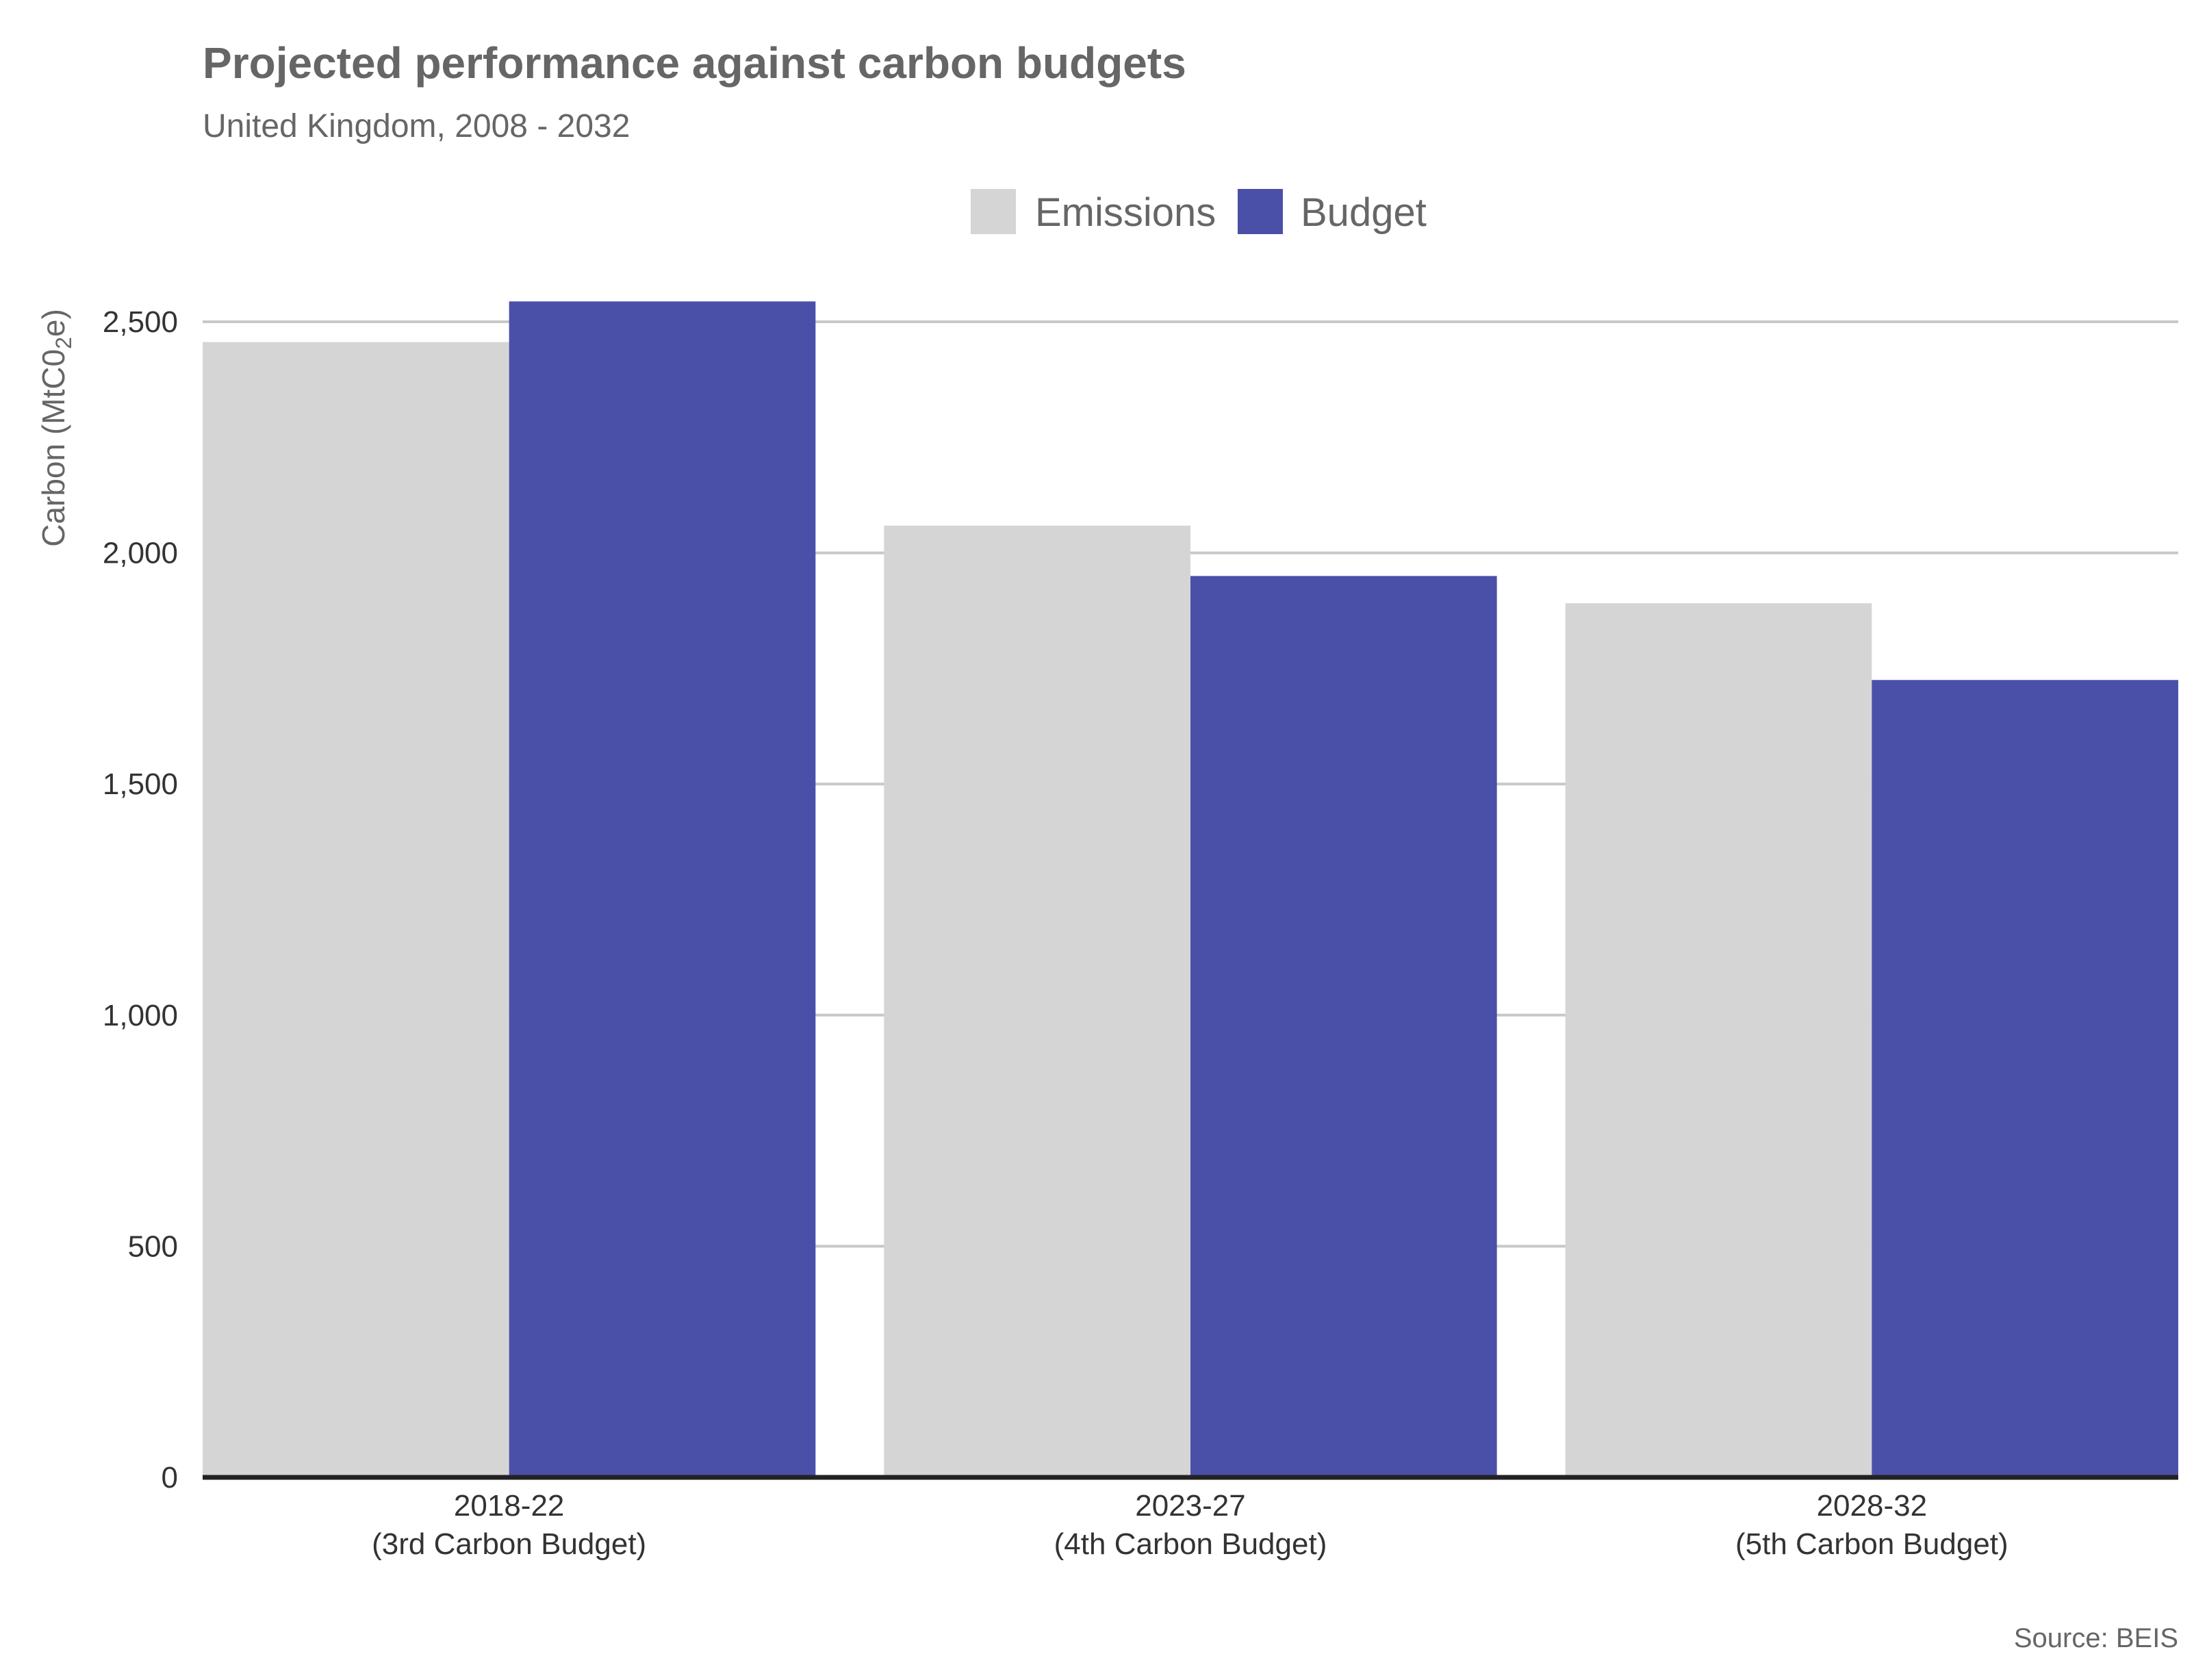 Image resolution: width=2207 pixels, height=1680 pixels. Describe the element at coordinates (994, 212) in the screenshot. I see `legend-swatch-emissions` at that location.